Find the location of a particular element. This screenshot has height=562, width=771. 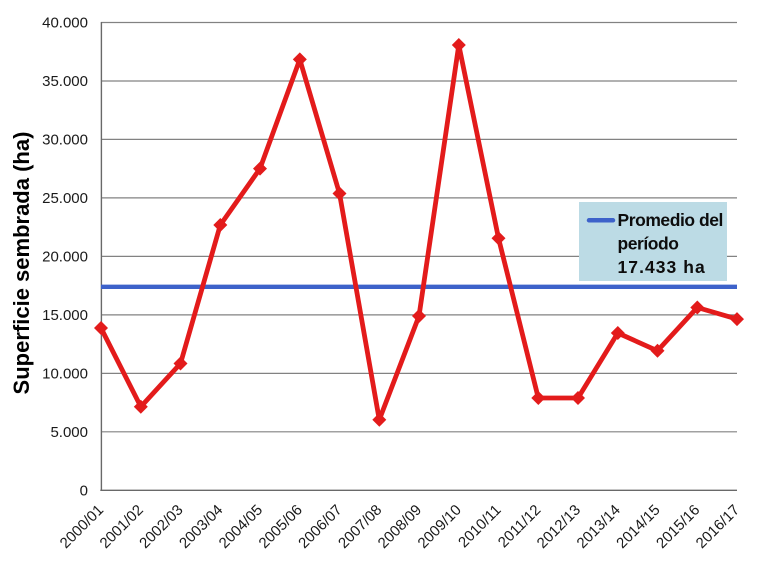

svg-text: 20.000 is located at coordinates (65, 257).